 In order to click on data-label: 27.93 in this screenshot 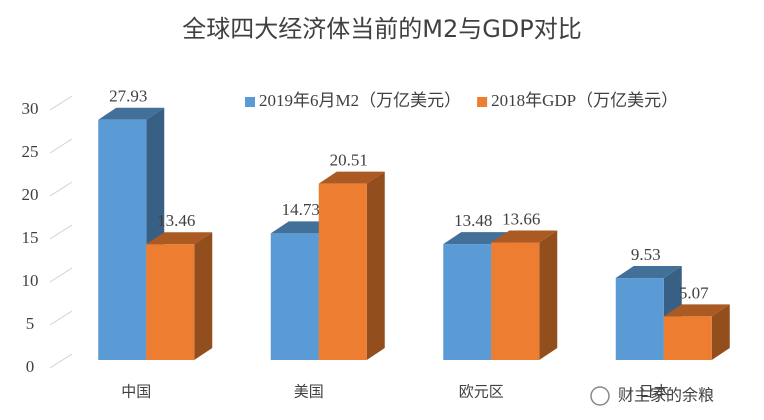, I will do `click(128, 96)`.